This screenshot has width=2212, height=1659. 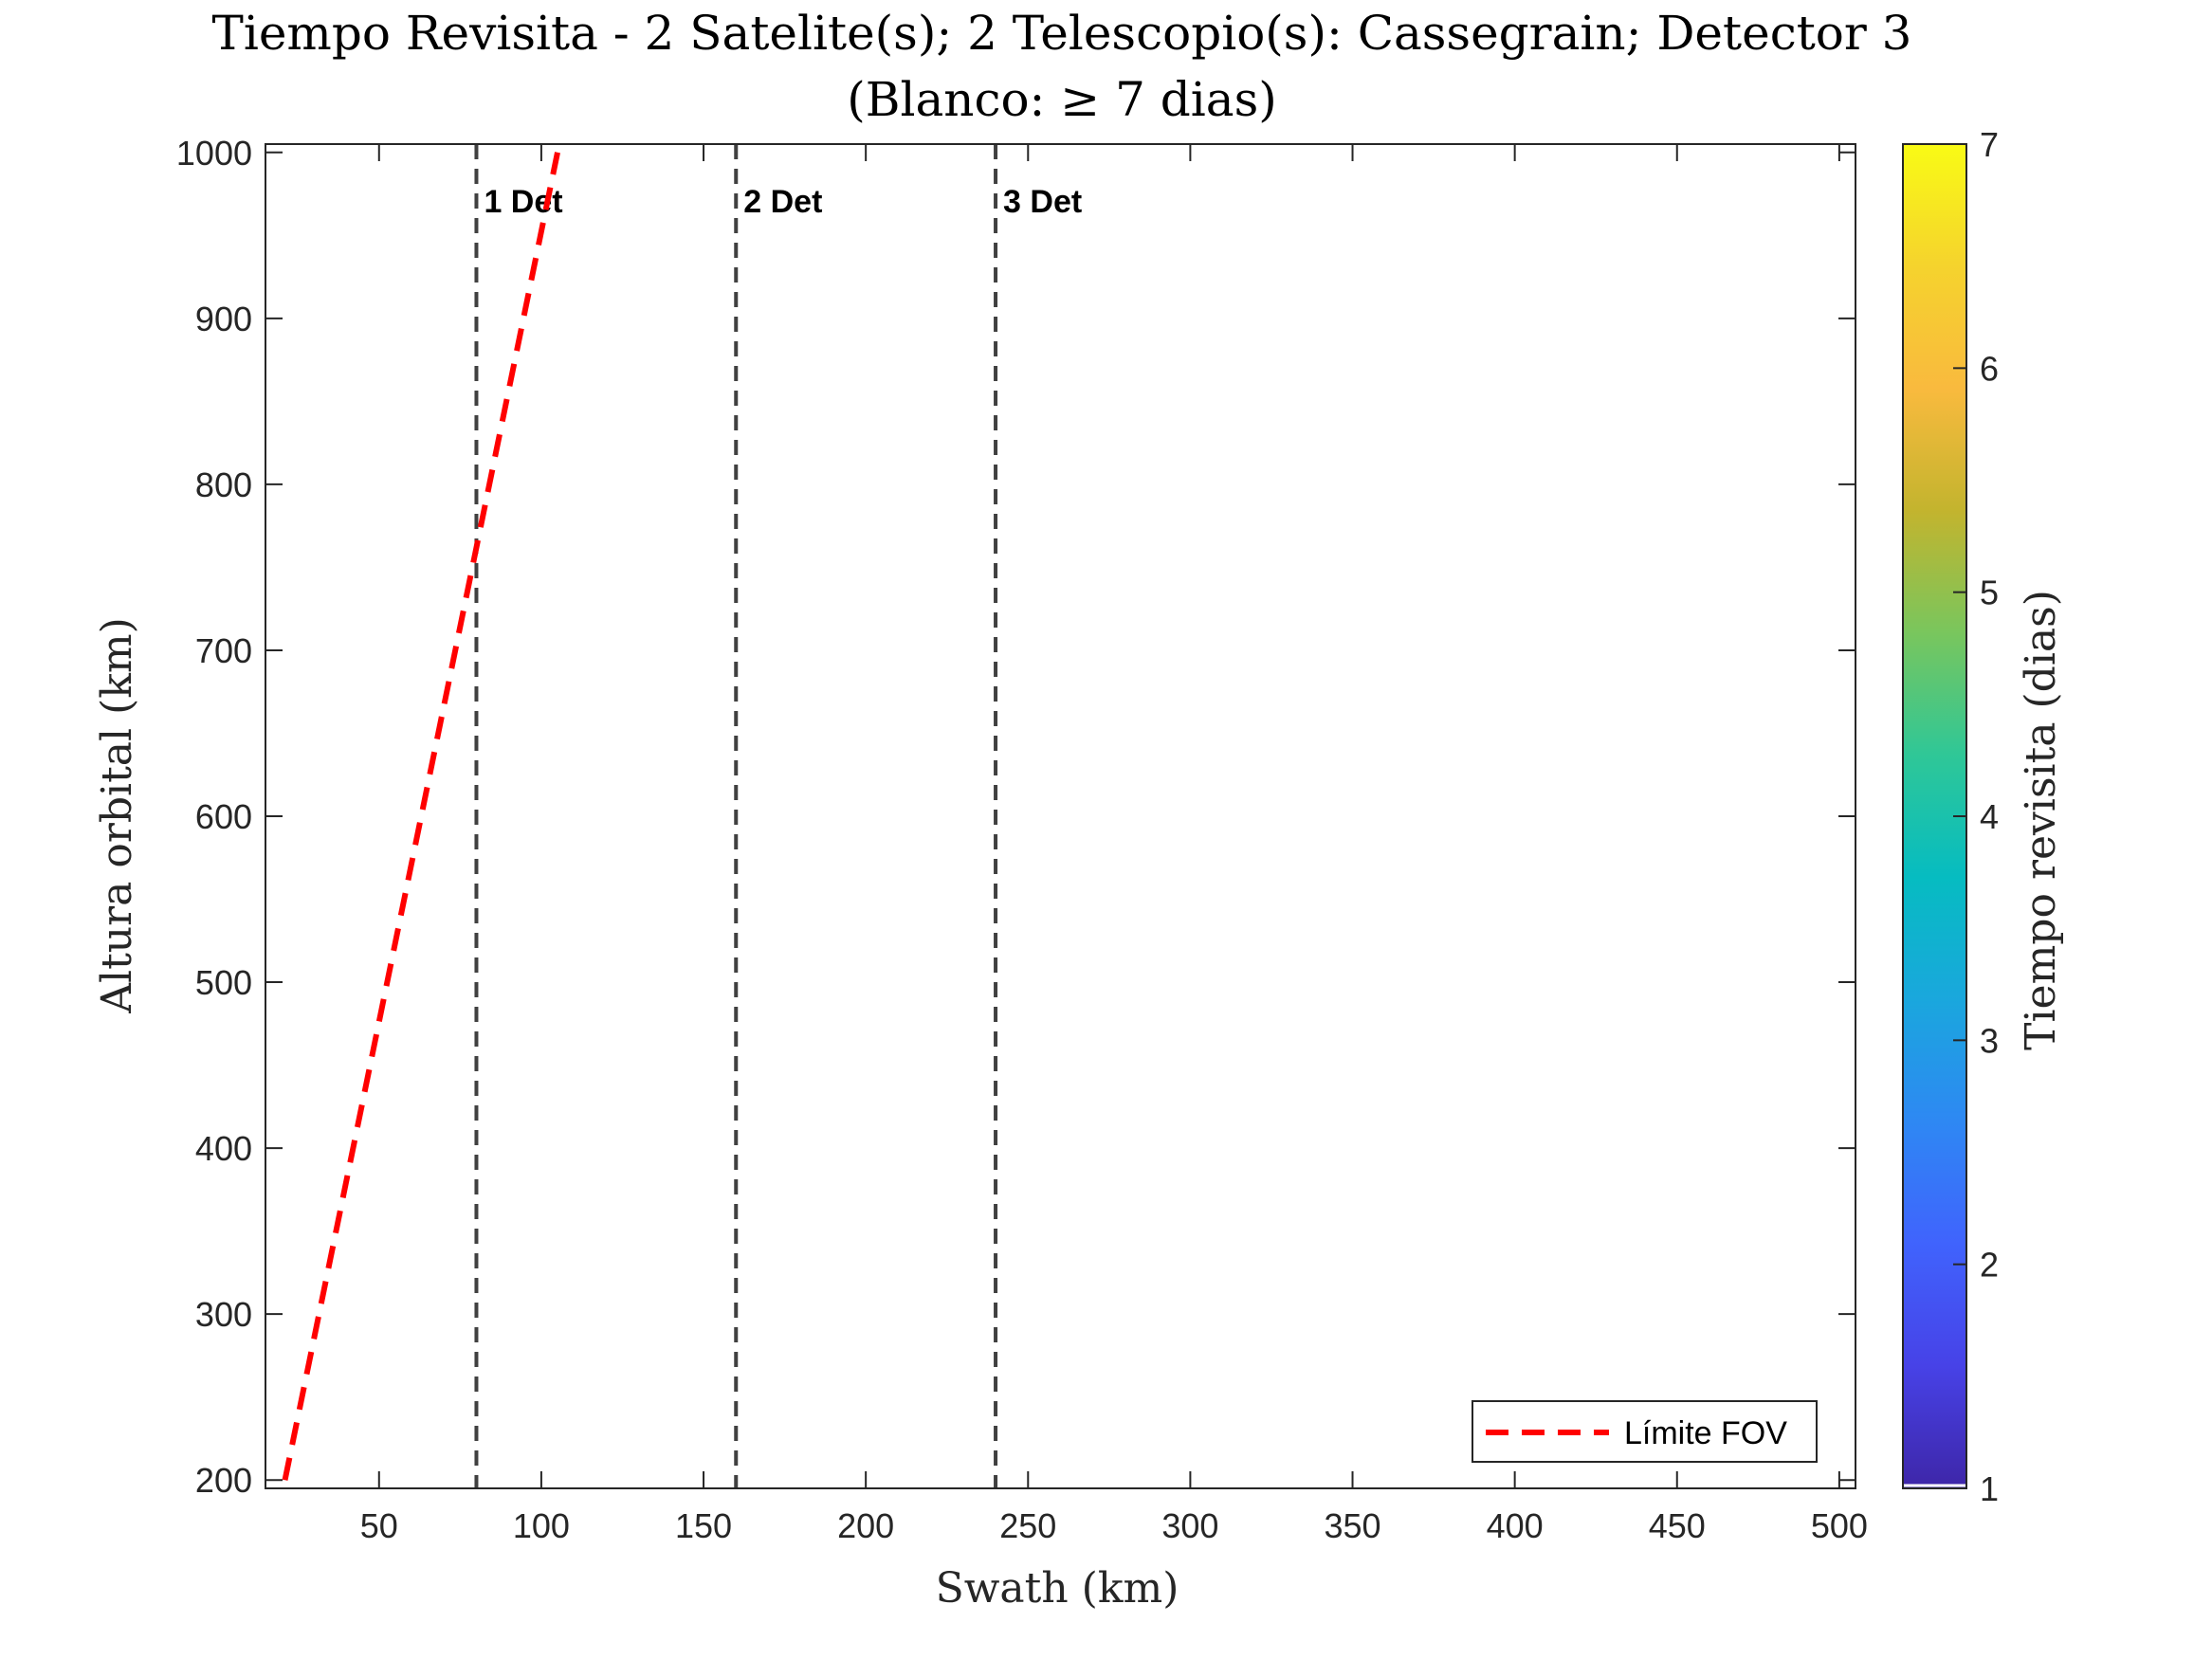 What do you see at coordinates (1989, 1265) in the screenshot?
I see `colorbar-tick-label: 2` at bounding box center [1989, 1265].